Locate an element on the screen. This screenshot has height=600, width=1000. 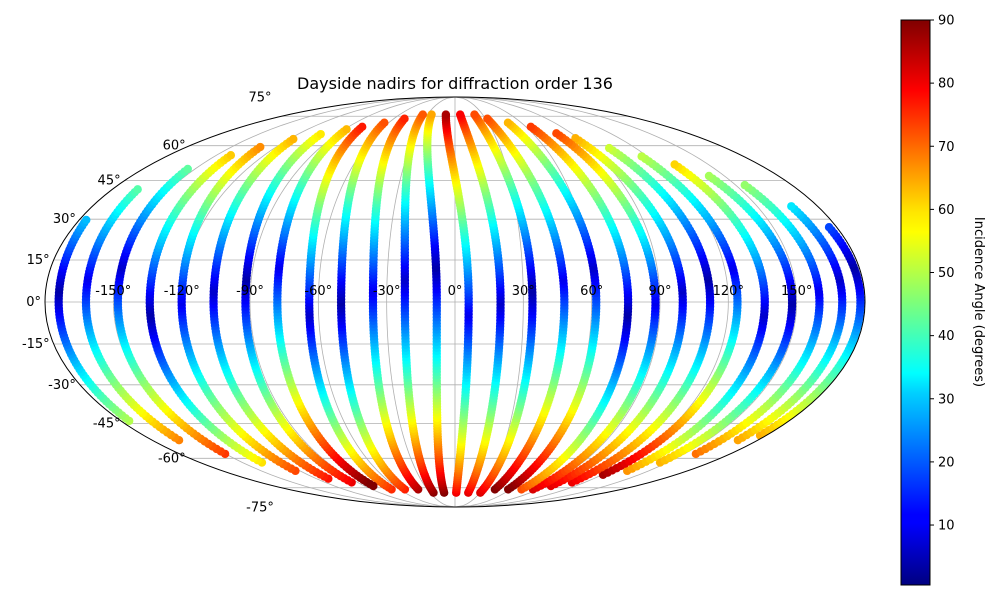
chart-title: Dayside nadirs for diffraction order 136 is located at coordinates (455, 83).